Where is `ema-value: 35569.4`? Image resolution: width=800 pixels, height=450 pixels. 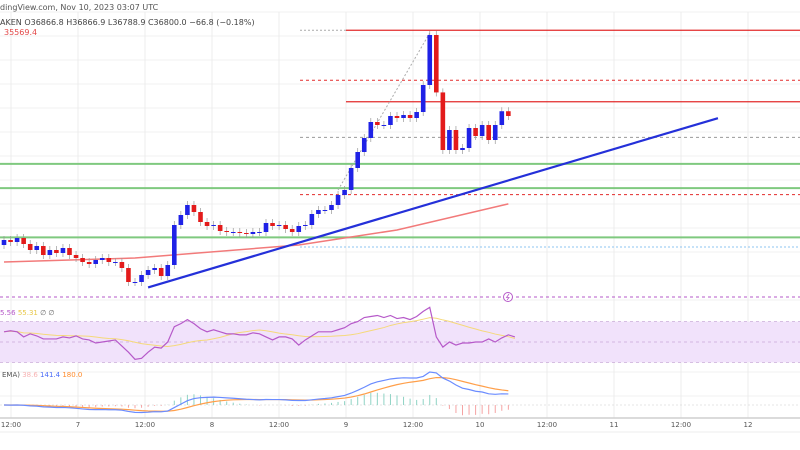
ema-value: 35569.4 is located at coordinates (21, 32).